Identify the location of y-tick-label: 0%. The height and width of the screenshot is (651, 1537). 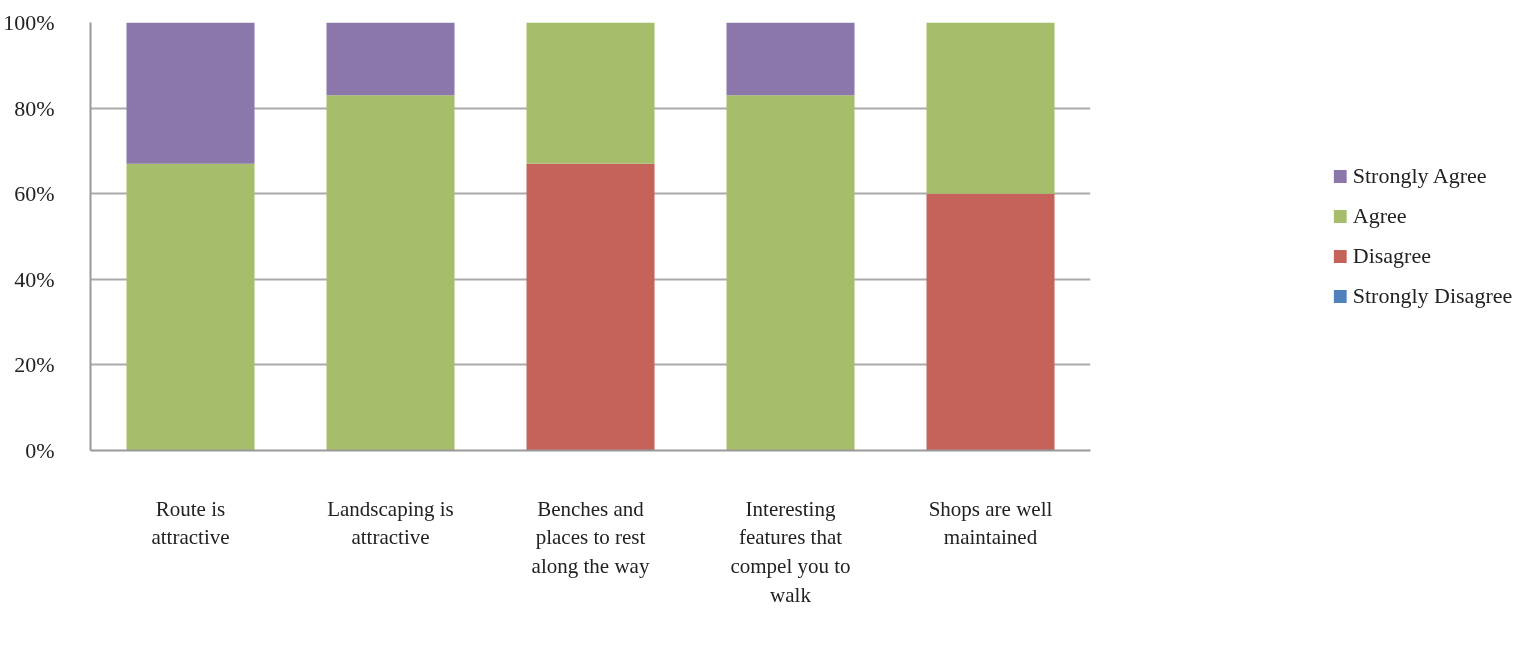
(40, 450).